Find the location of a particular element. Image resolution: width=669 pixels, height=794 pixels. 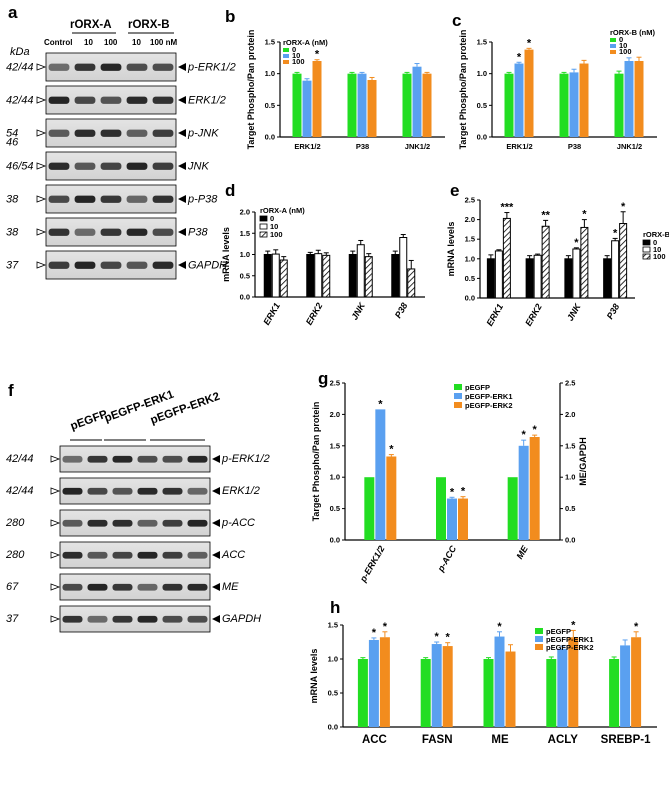

blot-a-kda-label: 38 is located at coordinates (12, 232).